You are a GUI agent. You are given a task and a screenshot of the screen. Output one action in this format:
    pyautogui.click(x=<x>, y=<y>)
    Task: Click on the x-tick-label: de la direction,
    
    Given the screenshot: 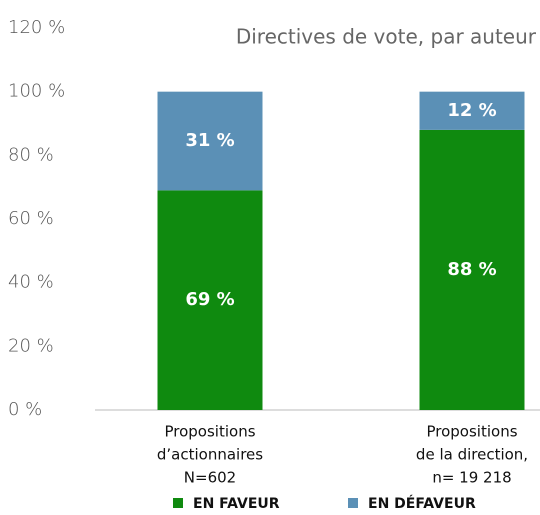 What is the action you would take?
    pyautogui.click(x=472, y=455)
    